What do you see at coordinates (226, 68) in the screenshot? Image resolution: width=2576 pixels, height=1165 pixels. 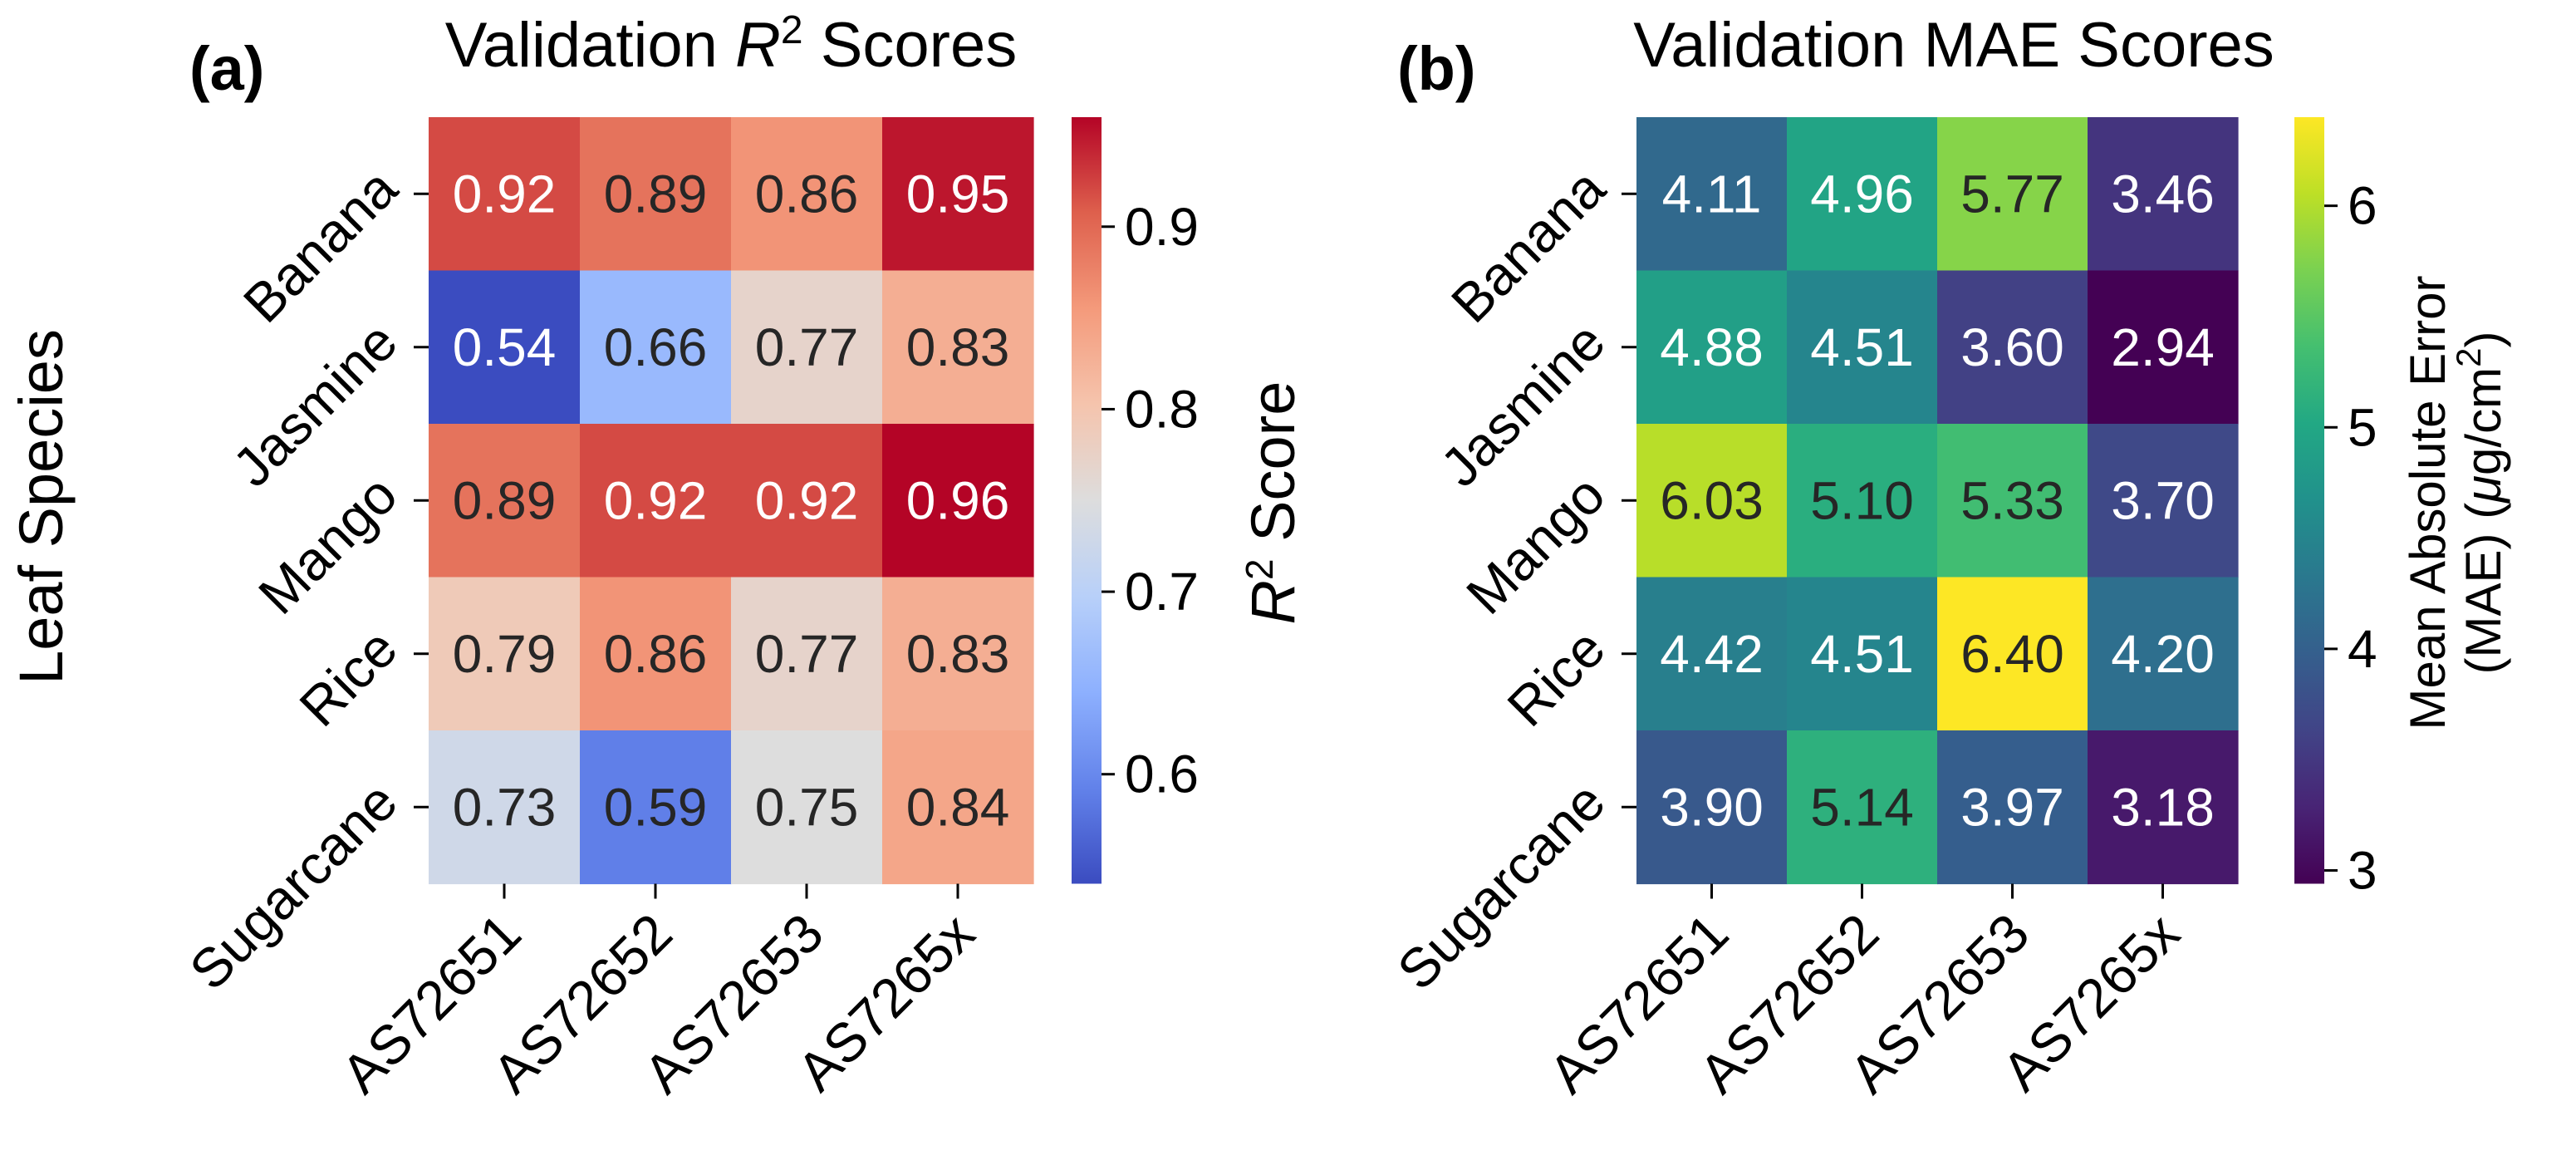 I see `panel-a-label: (a)` at bounding box center [226, 68].